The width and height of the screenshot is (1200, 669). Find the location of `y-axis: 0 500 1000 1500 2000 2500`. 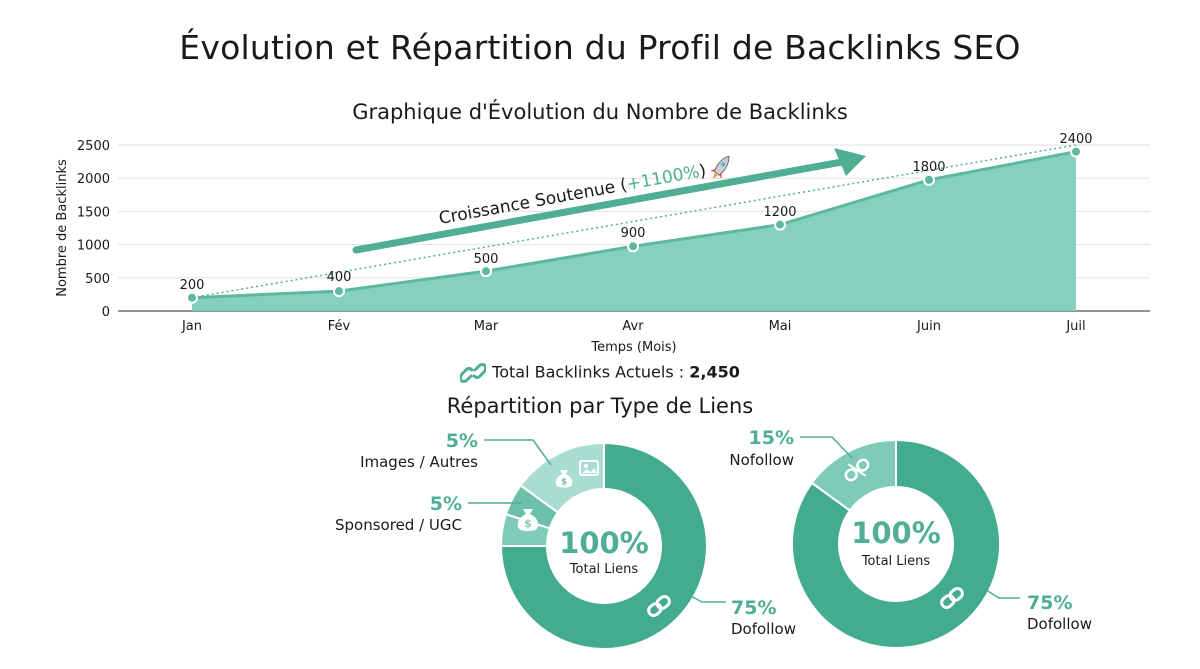

y-axis: 0 500 1000 1500 2000 2500 is located at coordinates (93, 229).